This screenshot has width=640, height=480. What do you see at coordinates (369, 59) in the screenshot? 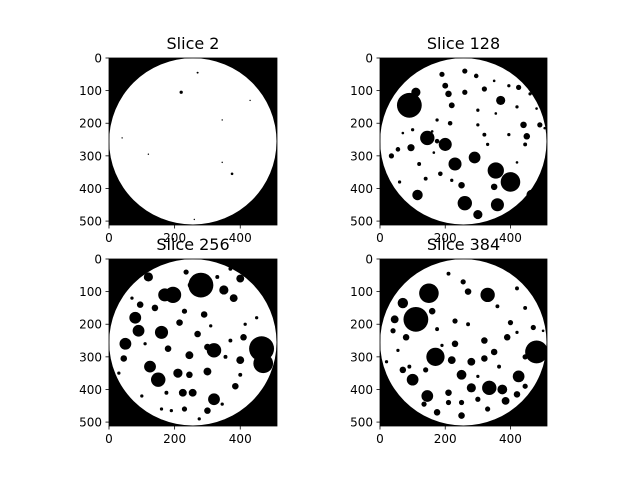
I see `y-tick-label: 0` at bounding box center [369, 59].